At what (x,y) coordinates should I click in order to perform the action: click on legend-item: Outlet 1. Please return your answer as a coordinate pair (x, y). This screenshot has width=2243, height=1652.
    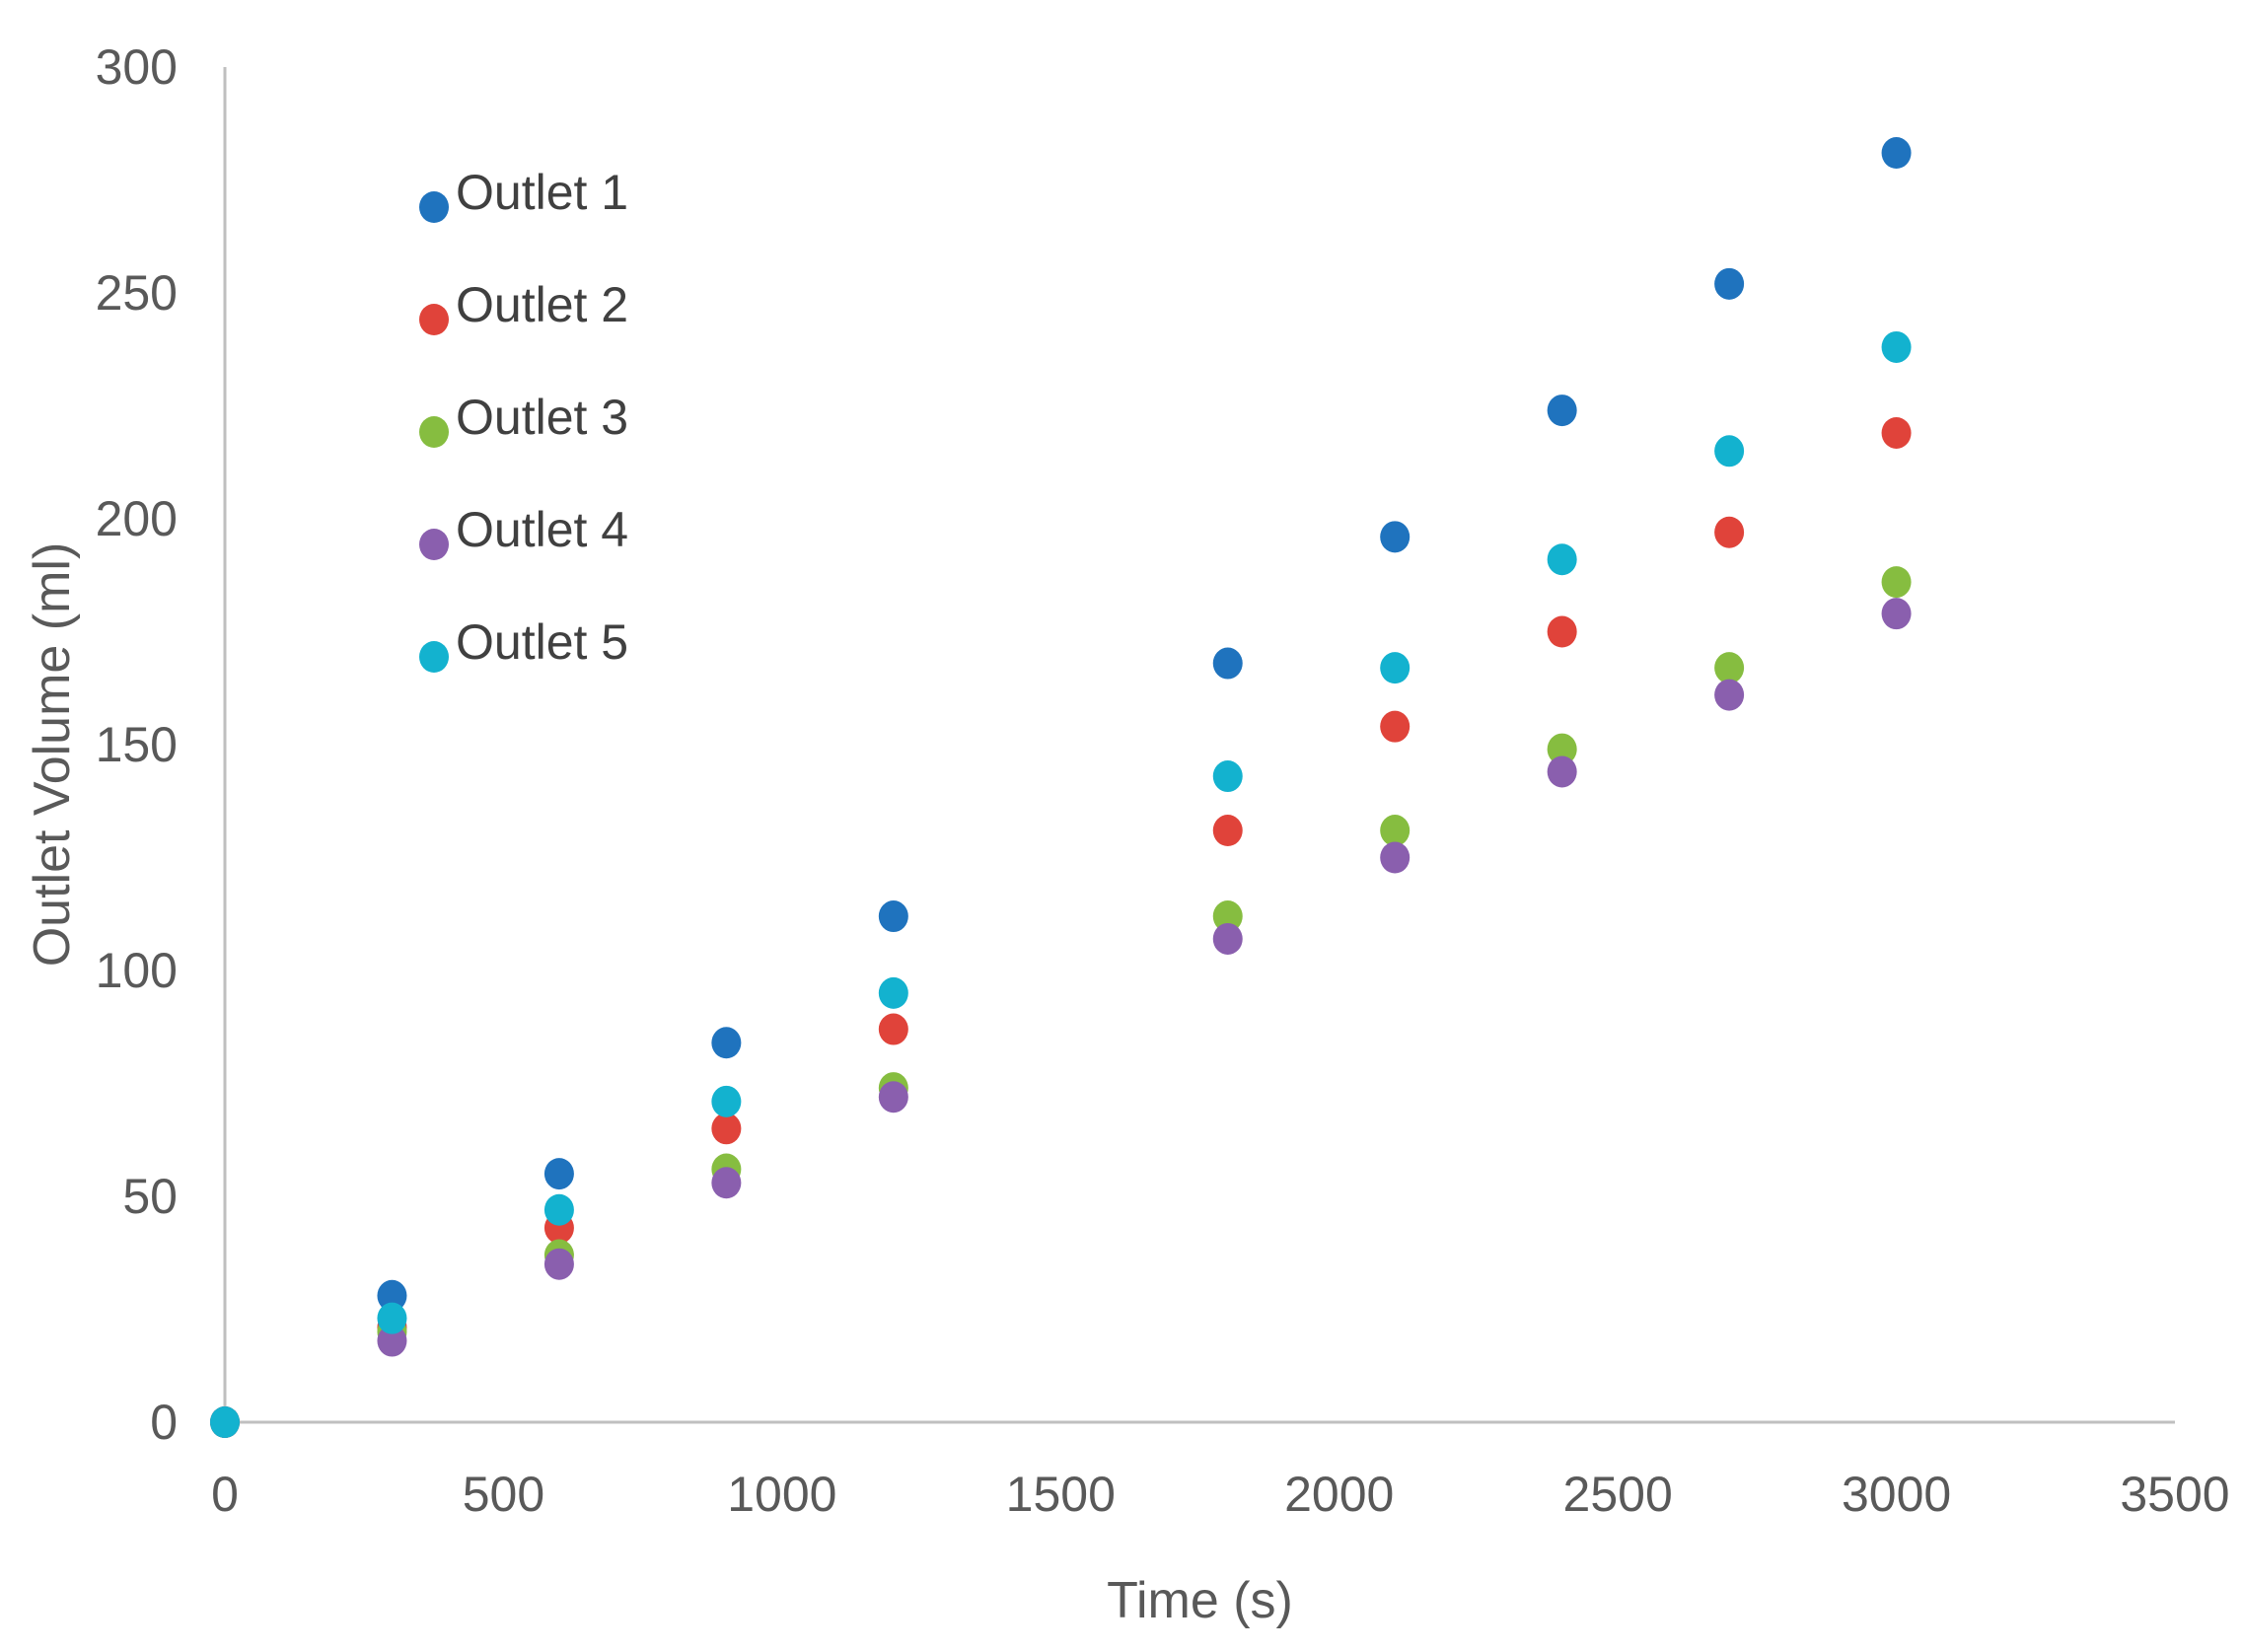
    Looking at the image, I should click on (523, 194).